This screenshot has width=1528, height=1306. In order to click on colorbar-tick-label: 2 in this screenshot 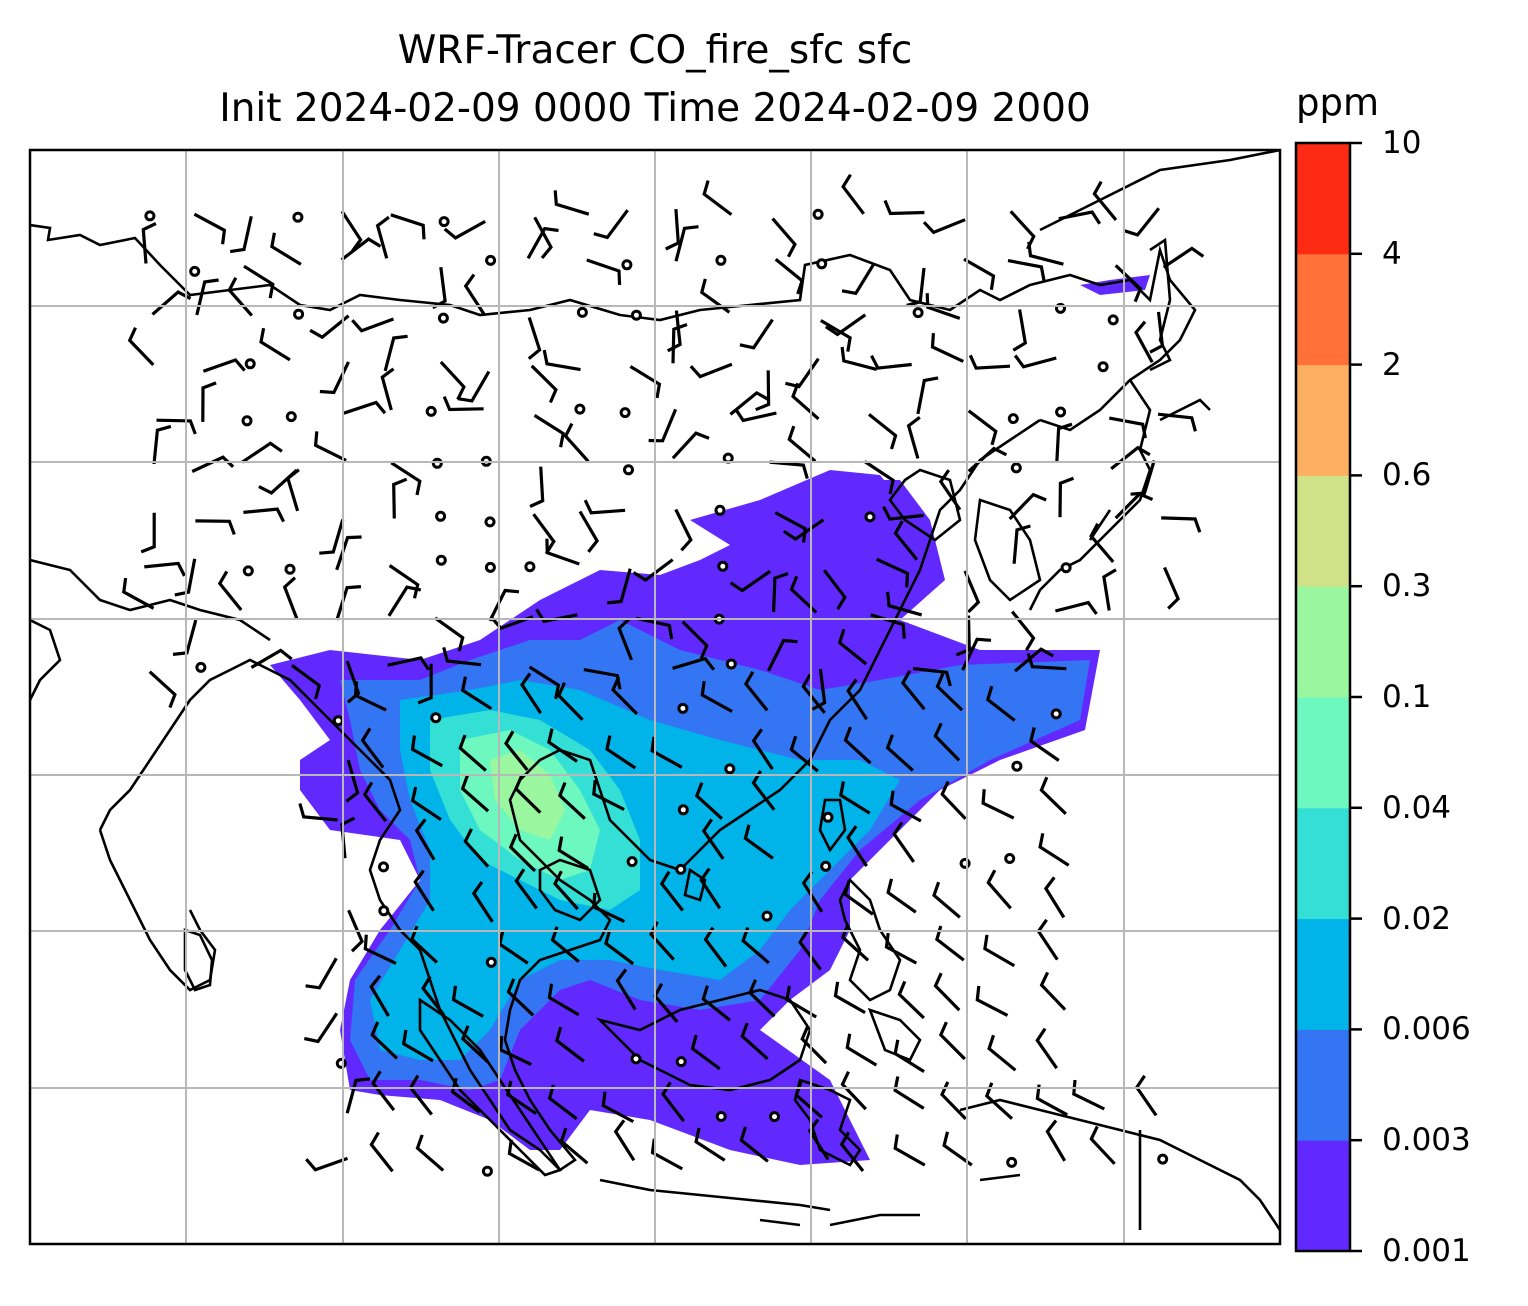, I will do `click(1392, 364)`.